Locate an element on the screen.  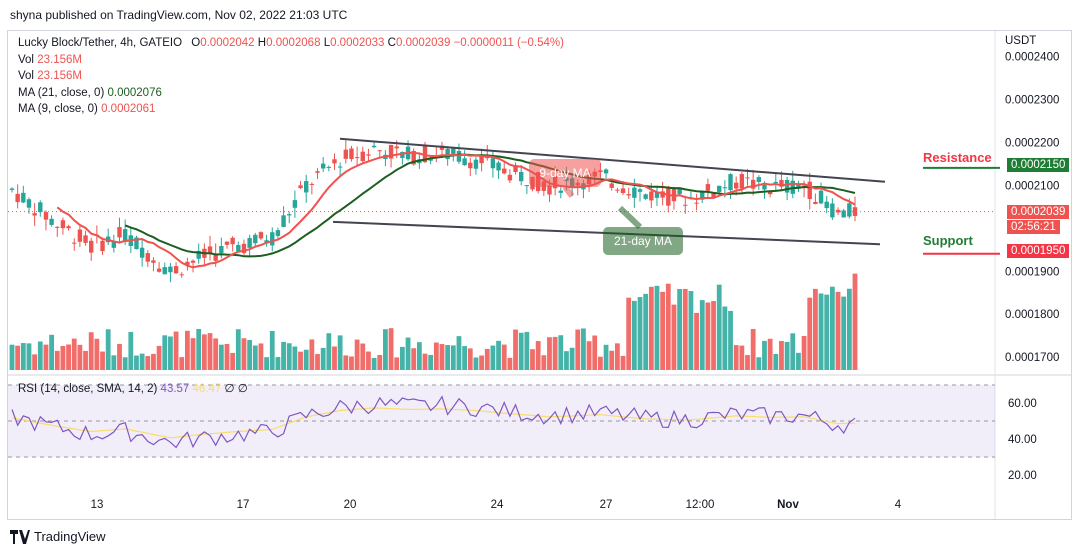
price-tick-label: 0.0002400 is located at coordinates (1032, 58).